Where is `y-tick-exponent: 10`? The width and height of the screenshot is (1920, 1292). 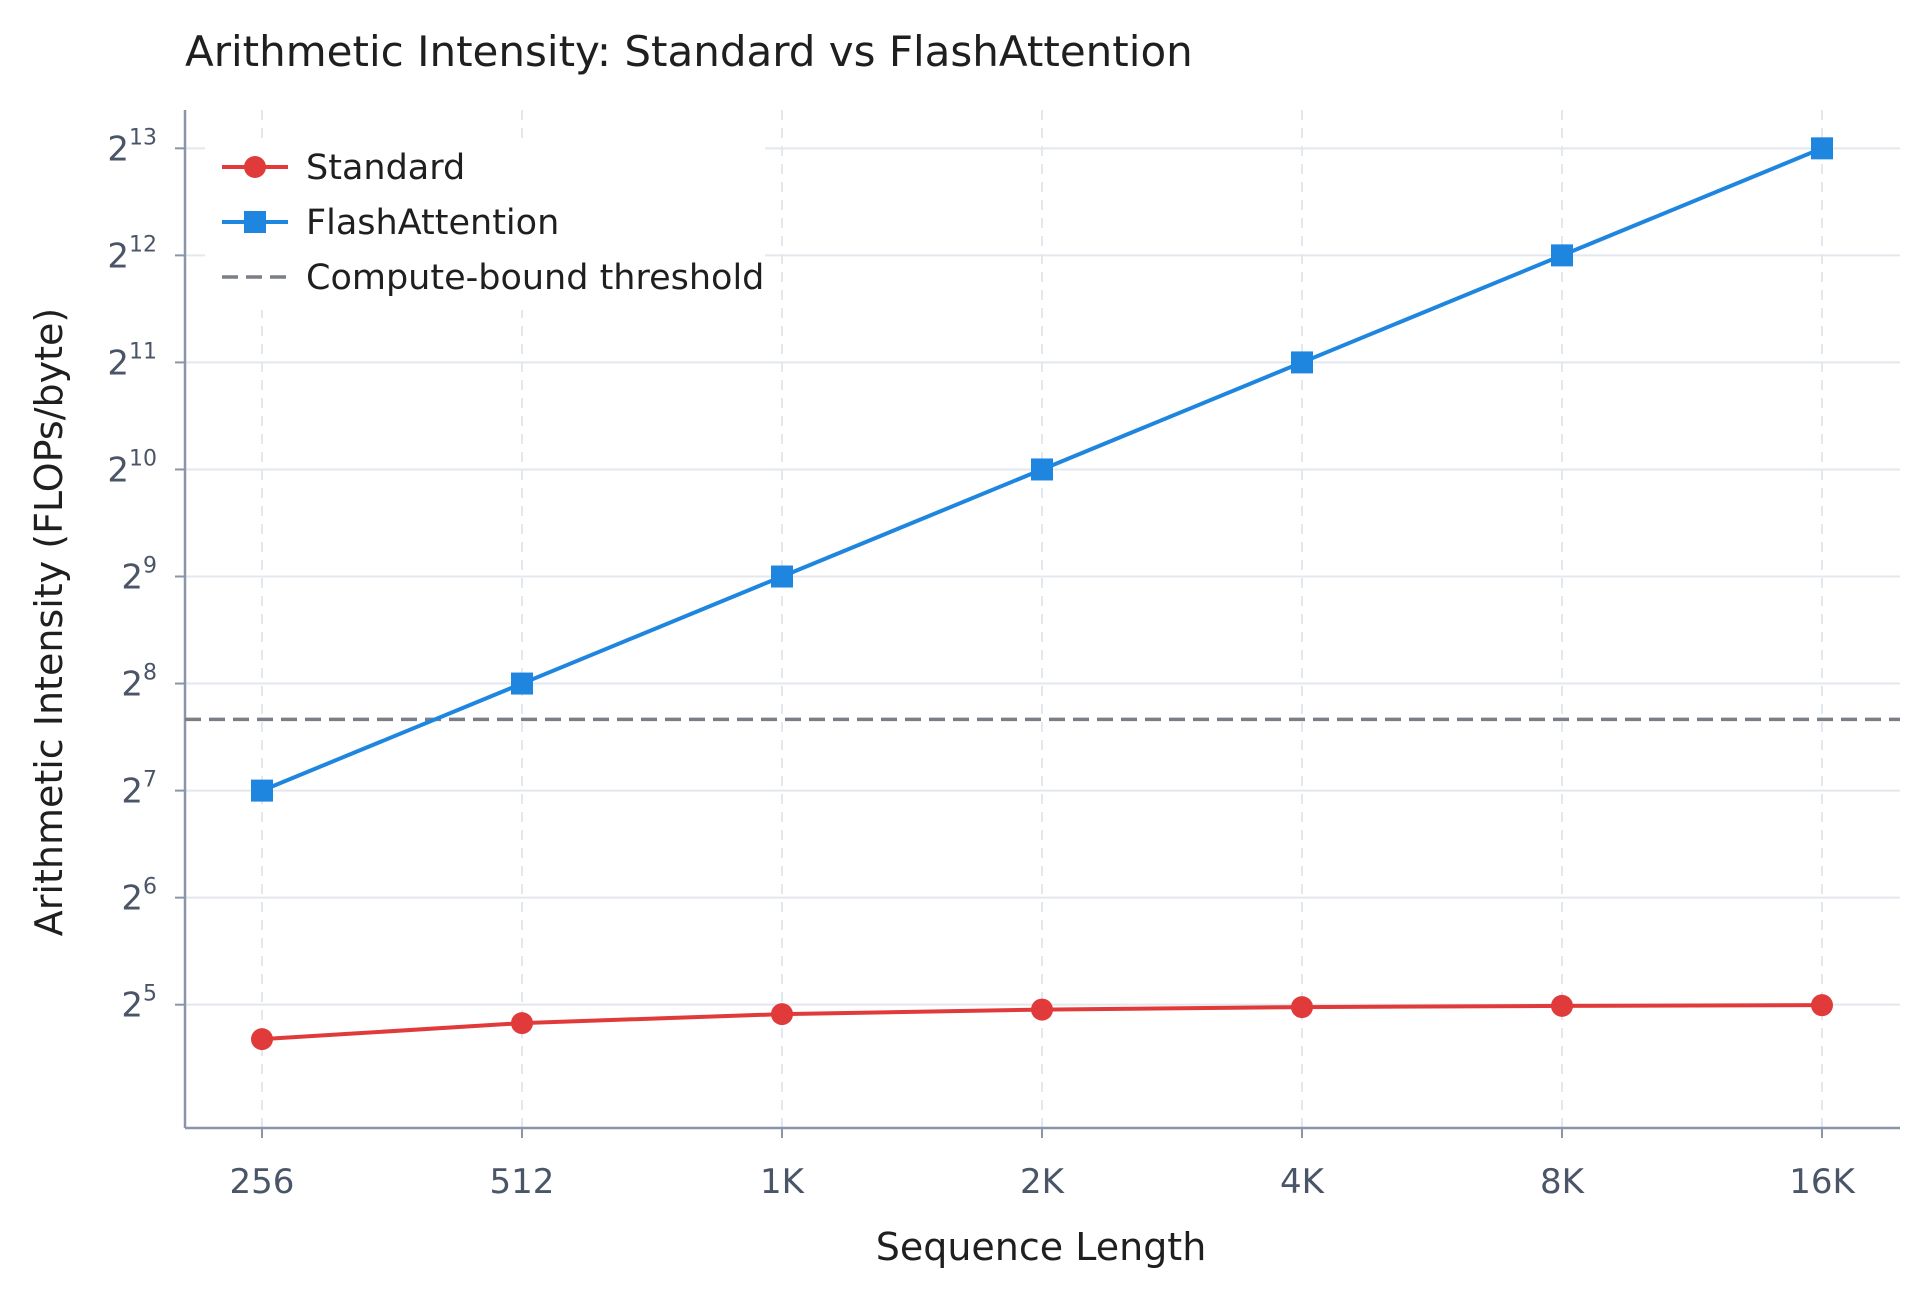 y-tick-exponent: 10 is located at coordinates (143, 458).